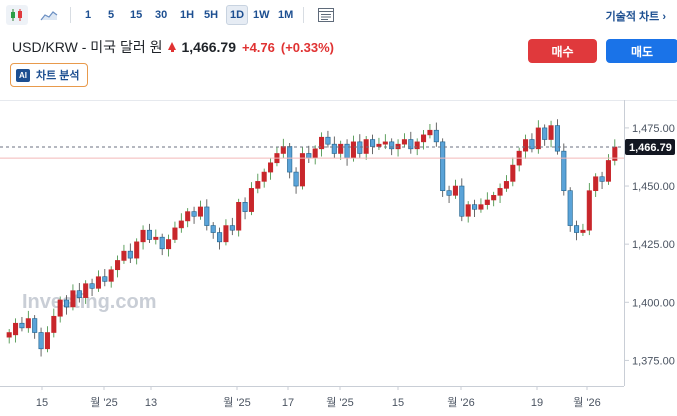  Describe the element at coordinates (17, 15) in the screenshot. I see `candlestick-chart-icon` at that location.